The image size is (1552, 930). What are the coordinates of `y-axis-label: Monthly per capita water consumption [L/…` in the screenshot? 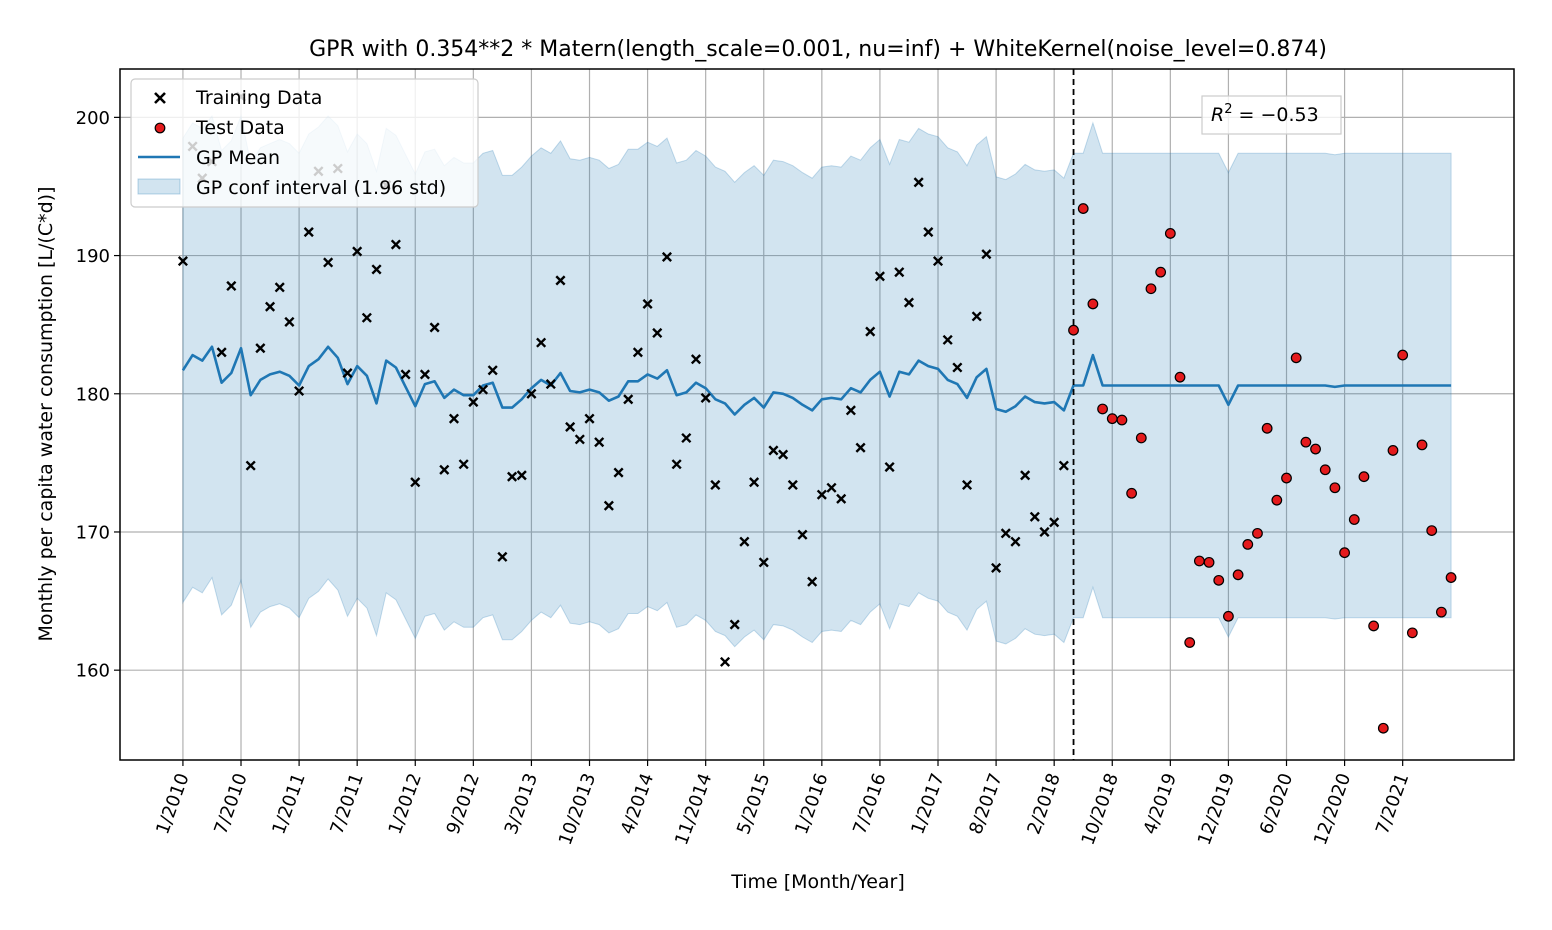 It's located at (46, 414).